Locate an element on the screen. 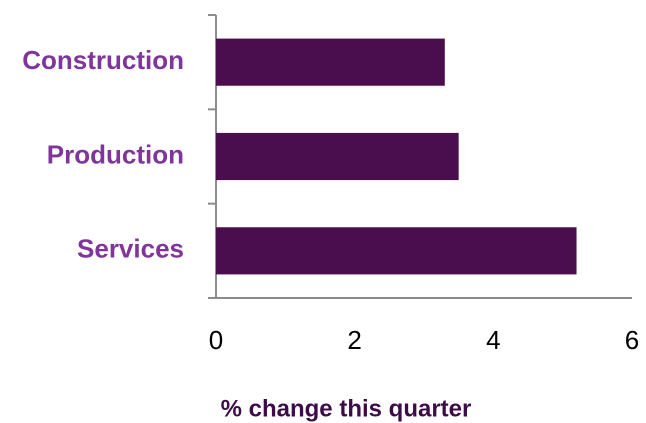  y-tick-label: Production is located at coordinates (115, 154).